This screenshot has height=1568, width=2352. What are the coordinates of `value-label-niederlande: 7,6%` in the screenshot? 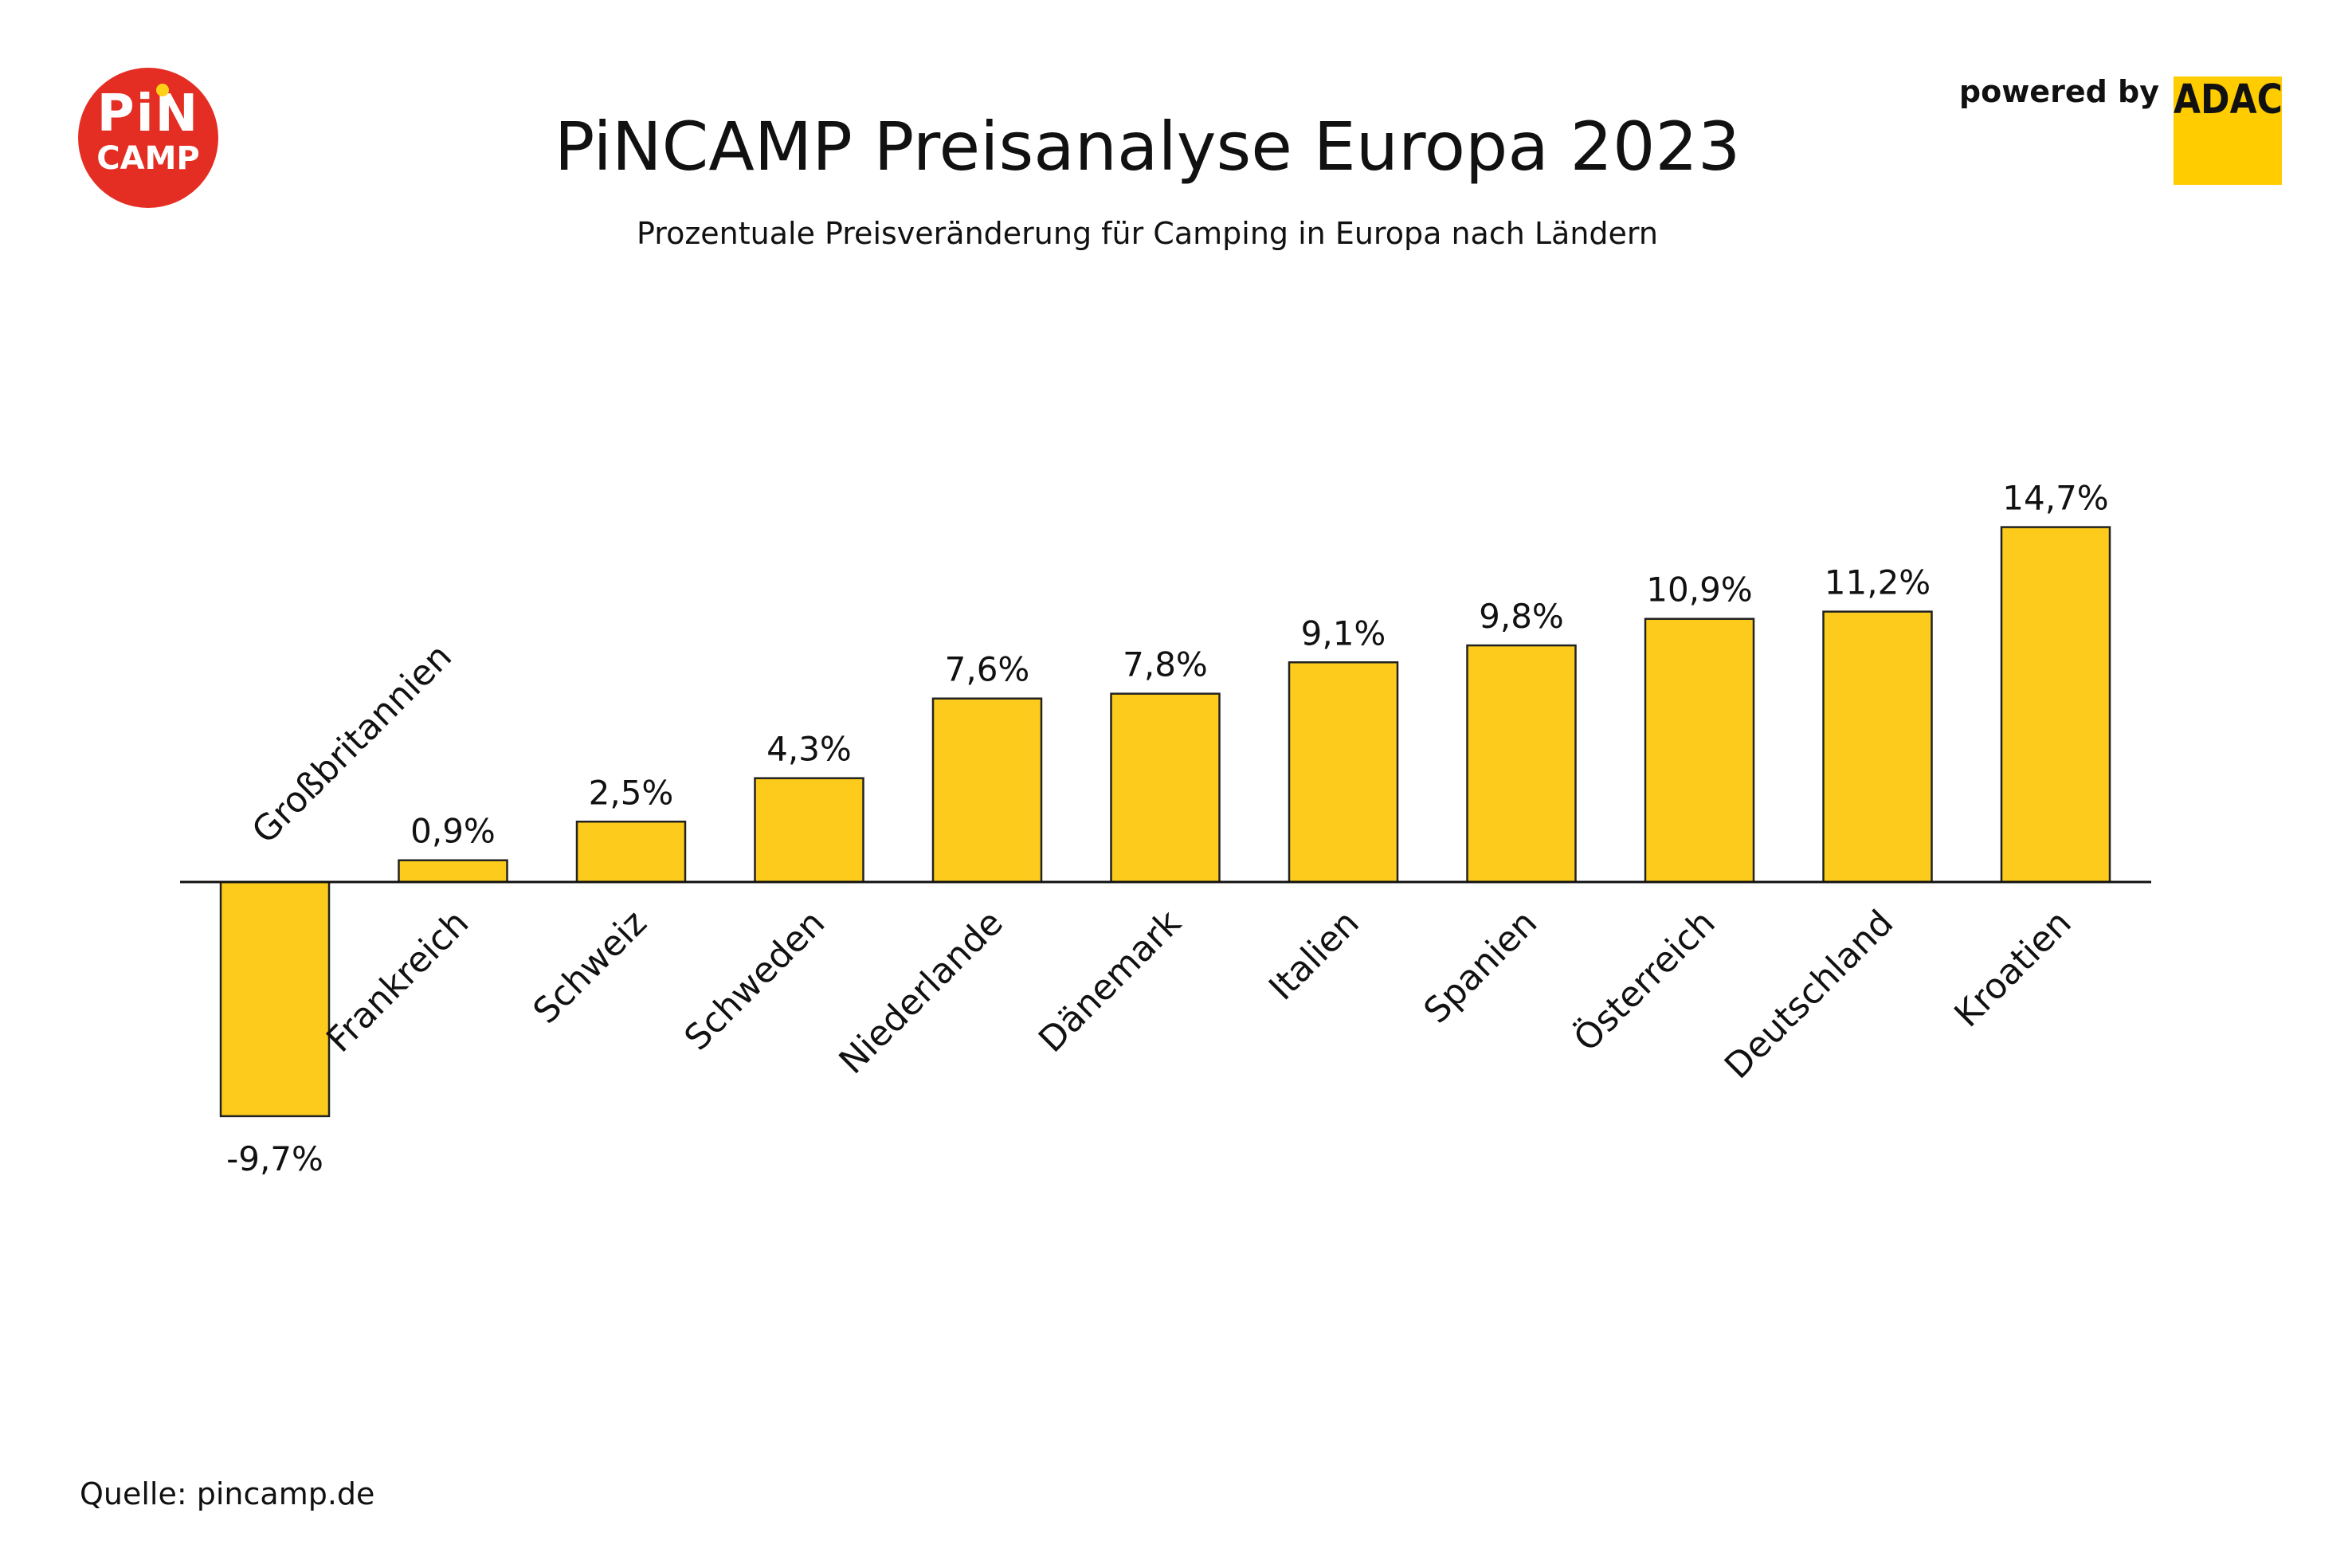 It's located at (987, 669).